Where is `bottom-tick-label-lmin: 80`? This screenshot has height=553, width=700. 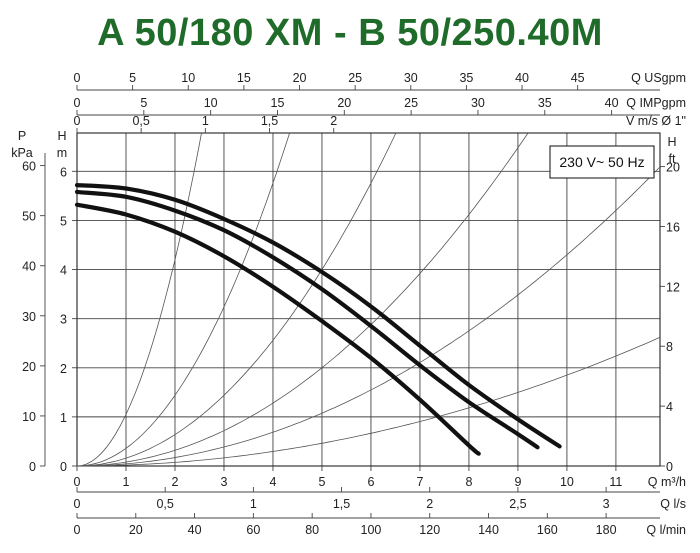
bottom-tick-label-lmin: 80 is located at coordinates (312, 530).